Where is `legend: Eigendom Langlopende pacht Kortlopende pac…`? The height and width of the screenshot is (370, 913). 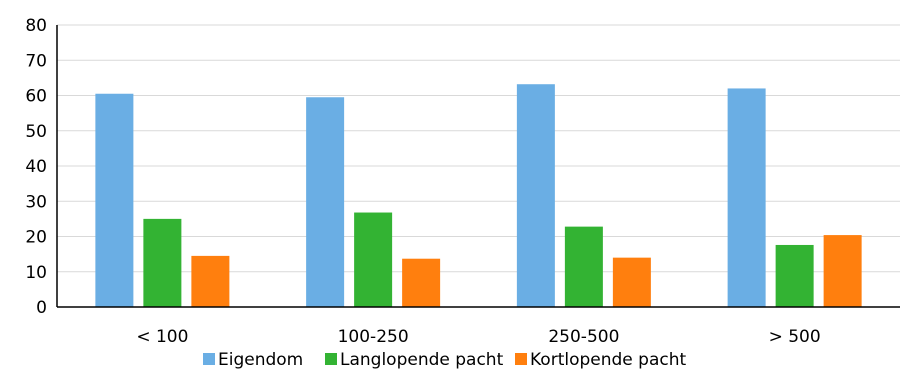 legend: Eigendom Langlopende pacht Kortlopende pac… is located at coordinates (444, 360).